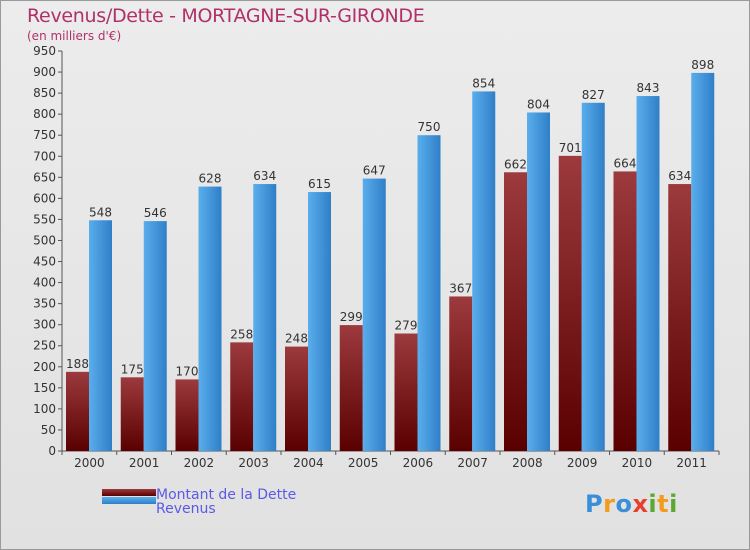  Describe the element at coordinates (582, 463) in the screenshot. I see `x-tick-label: 2009` at that location.